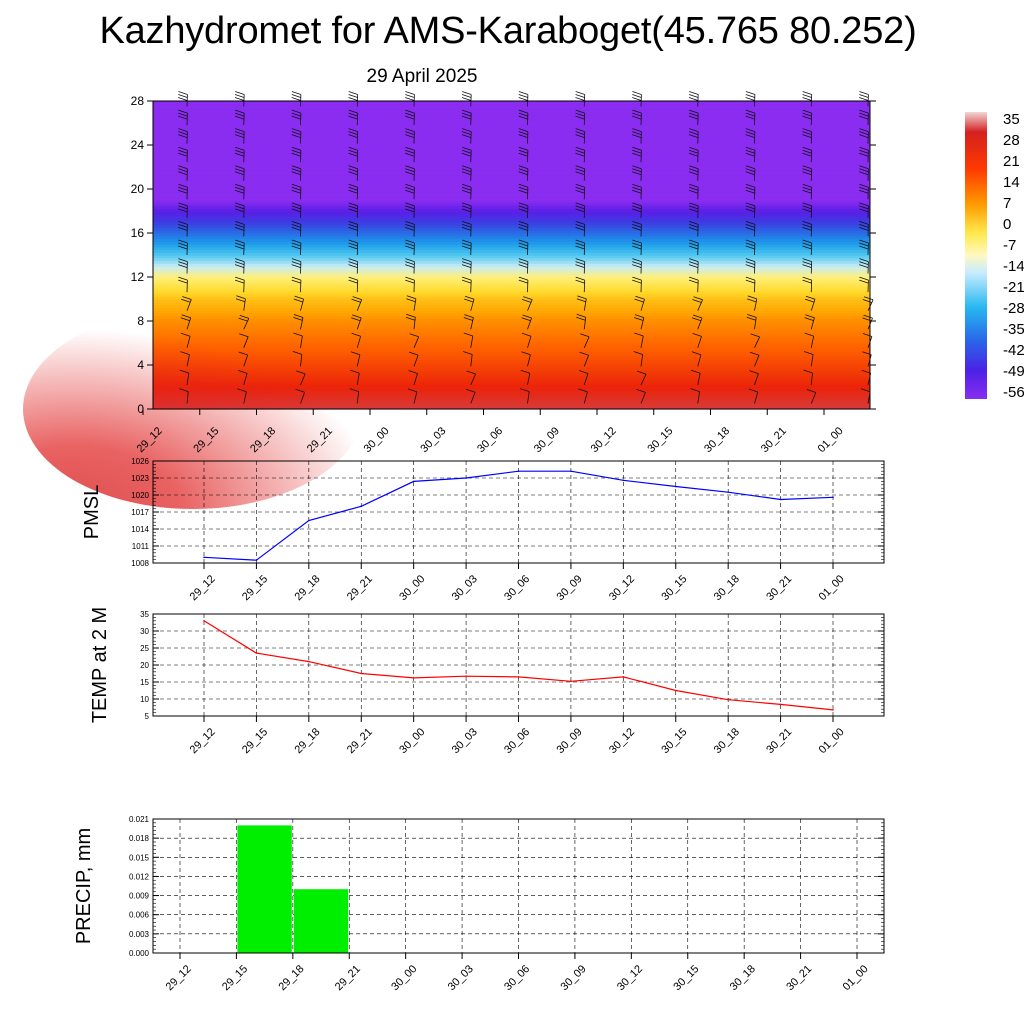  What do you see at coordinates (140, 512) in the screenshot?
I see `y-tick-label: 1017` at bounding box center [140, 512].